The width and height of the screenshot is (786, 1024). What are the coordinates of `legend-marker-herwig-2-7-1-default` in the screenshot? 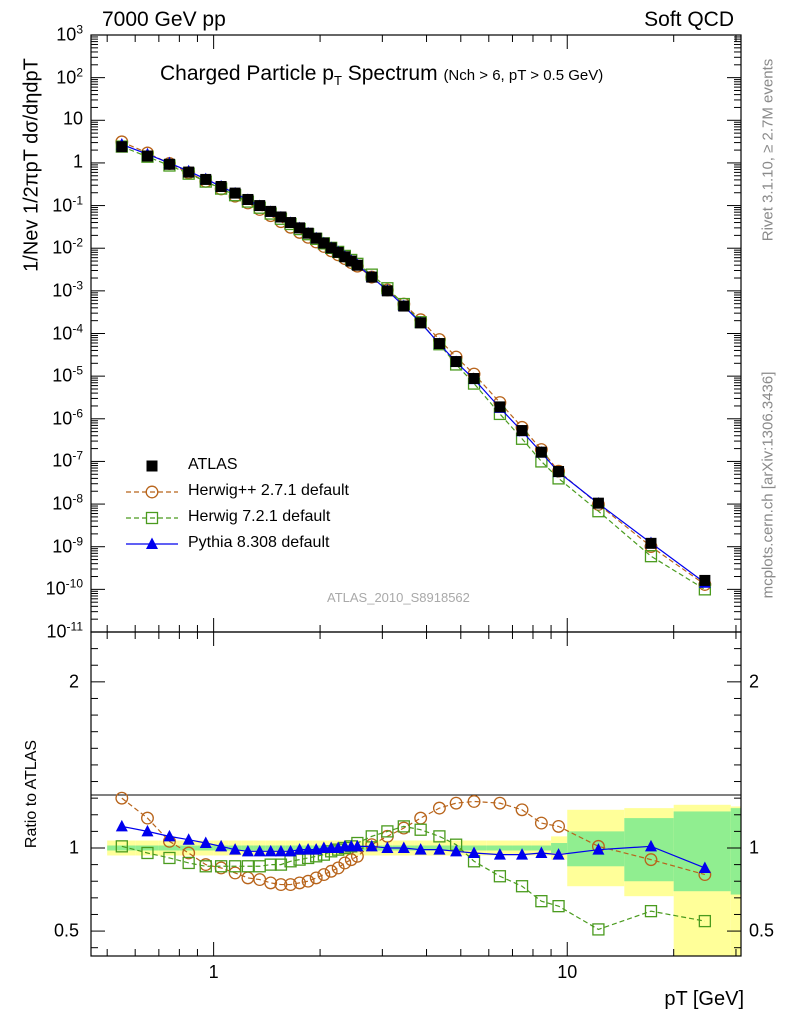 It's located at (152, 492).